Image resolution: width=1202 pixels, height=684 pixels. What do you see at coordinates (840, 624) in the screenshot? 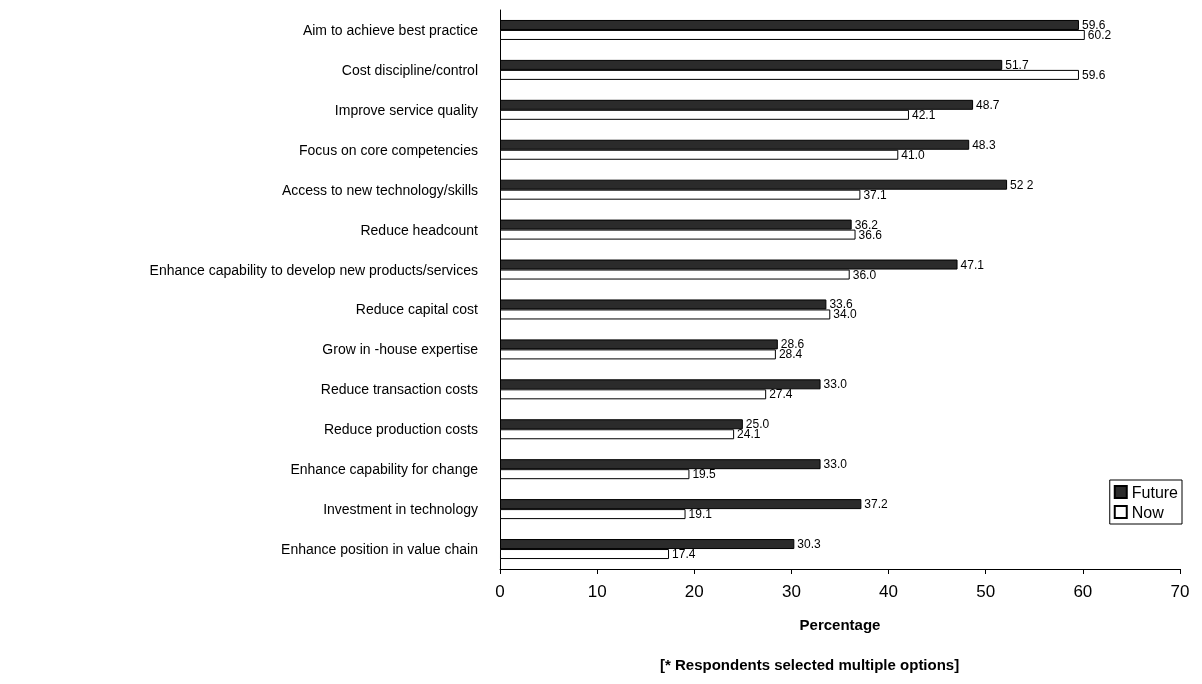
I see `x-axis-title: Percentage` at bounding box center [840, 624].